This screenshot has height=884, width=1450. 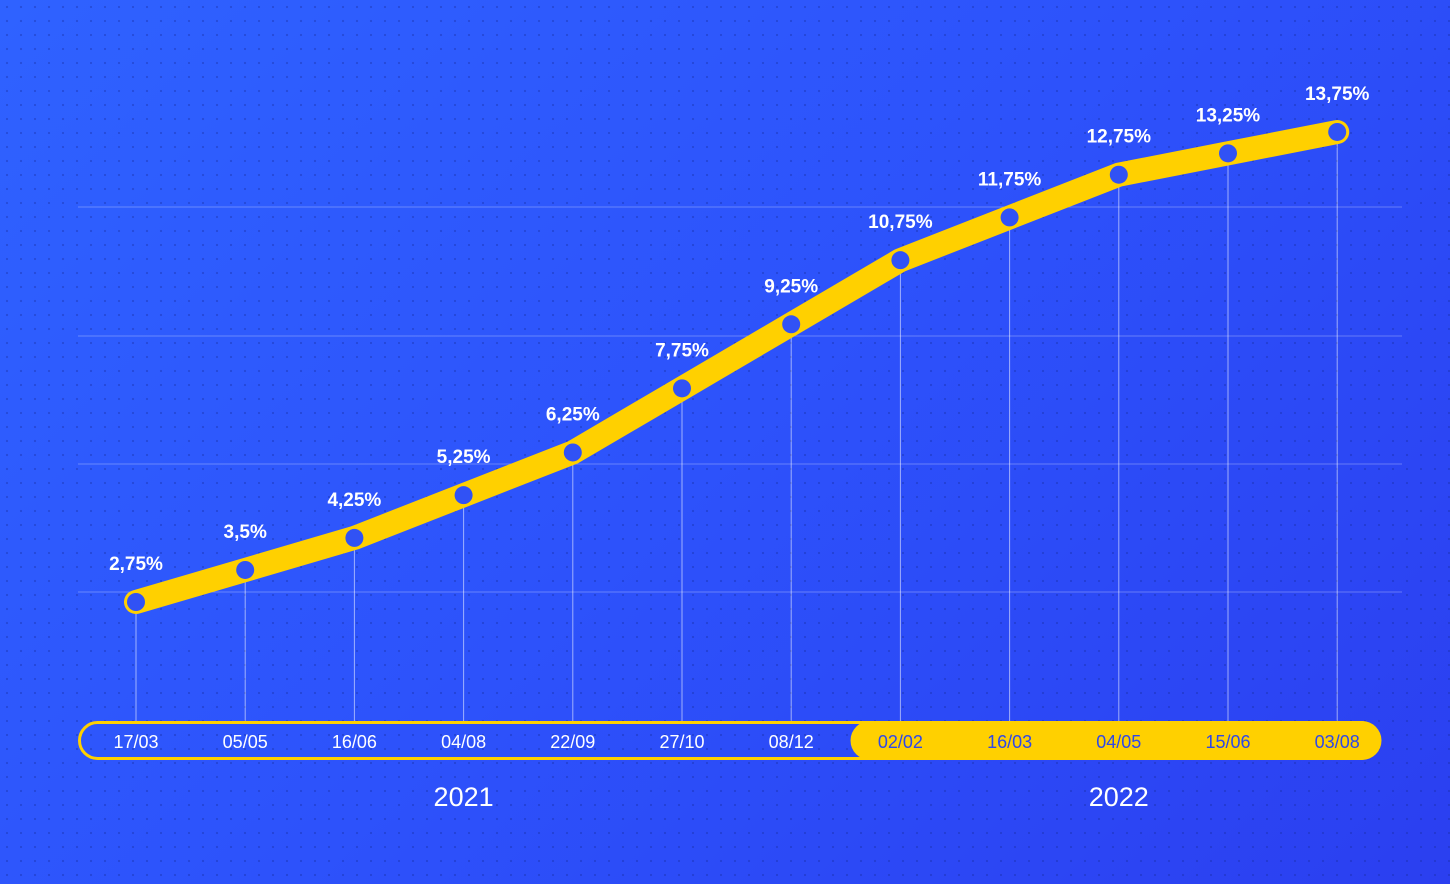 I want to click on x-tick-label: 22/09, so click(x=572, y=742).